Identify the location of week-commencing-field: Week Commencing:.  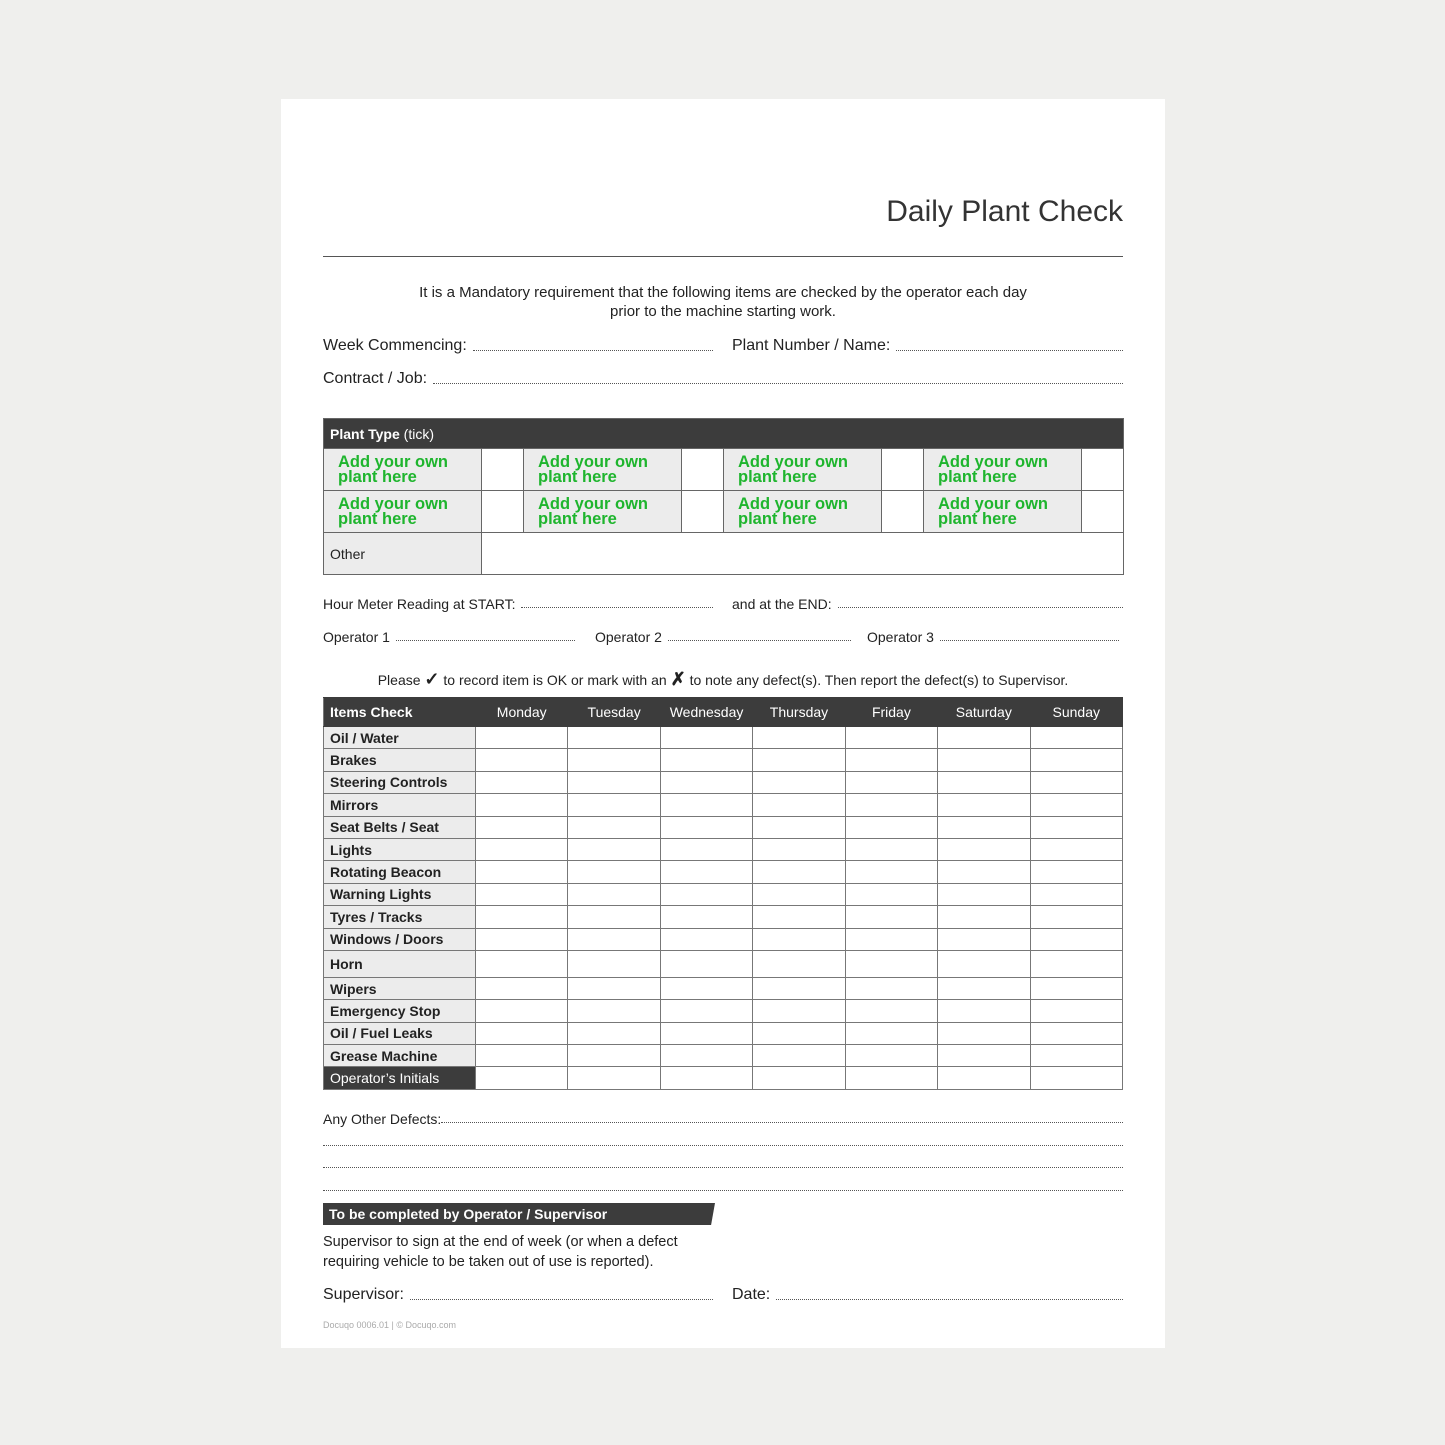
(518, 346).